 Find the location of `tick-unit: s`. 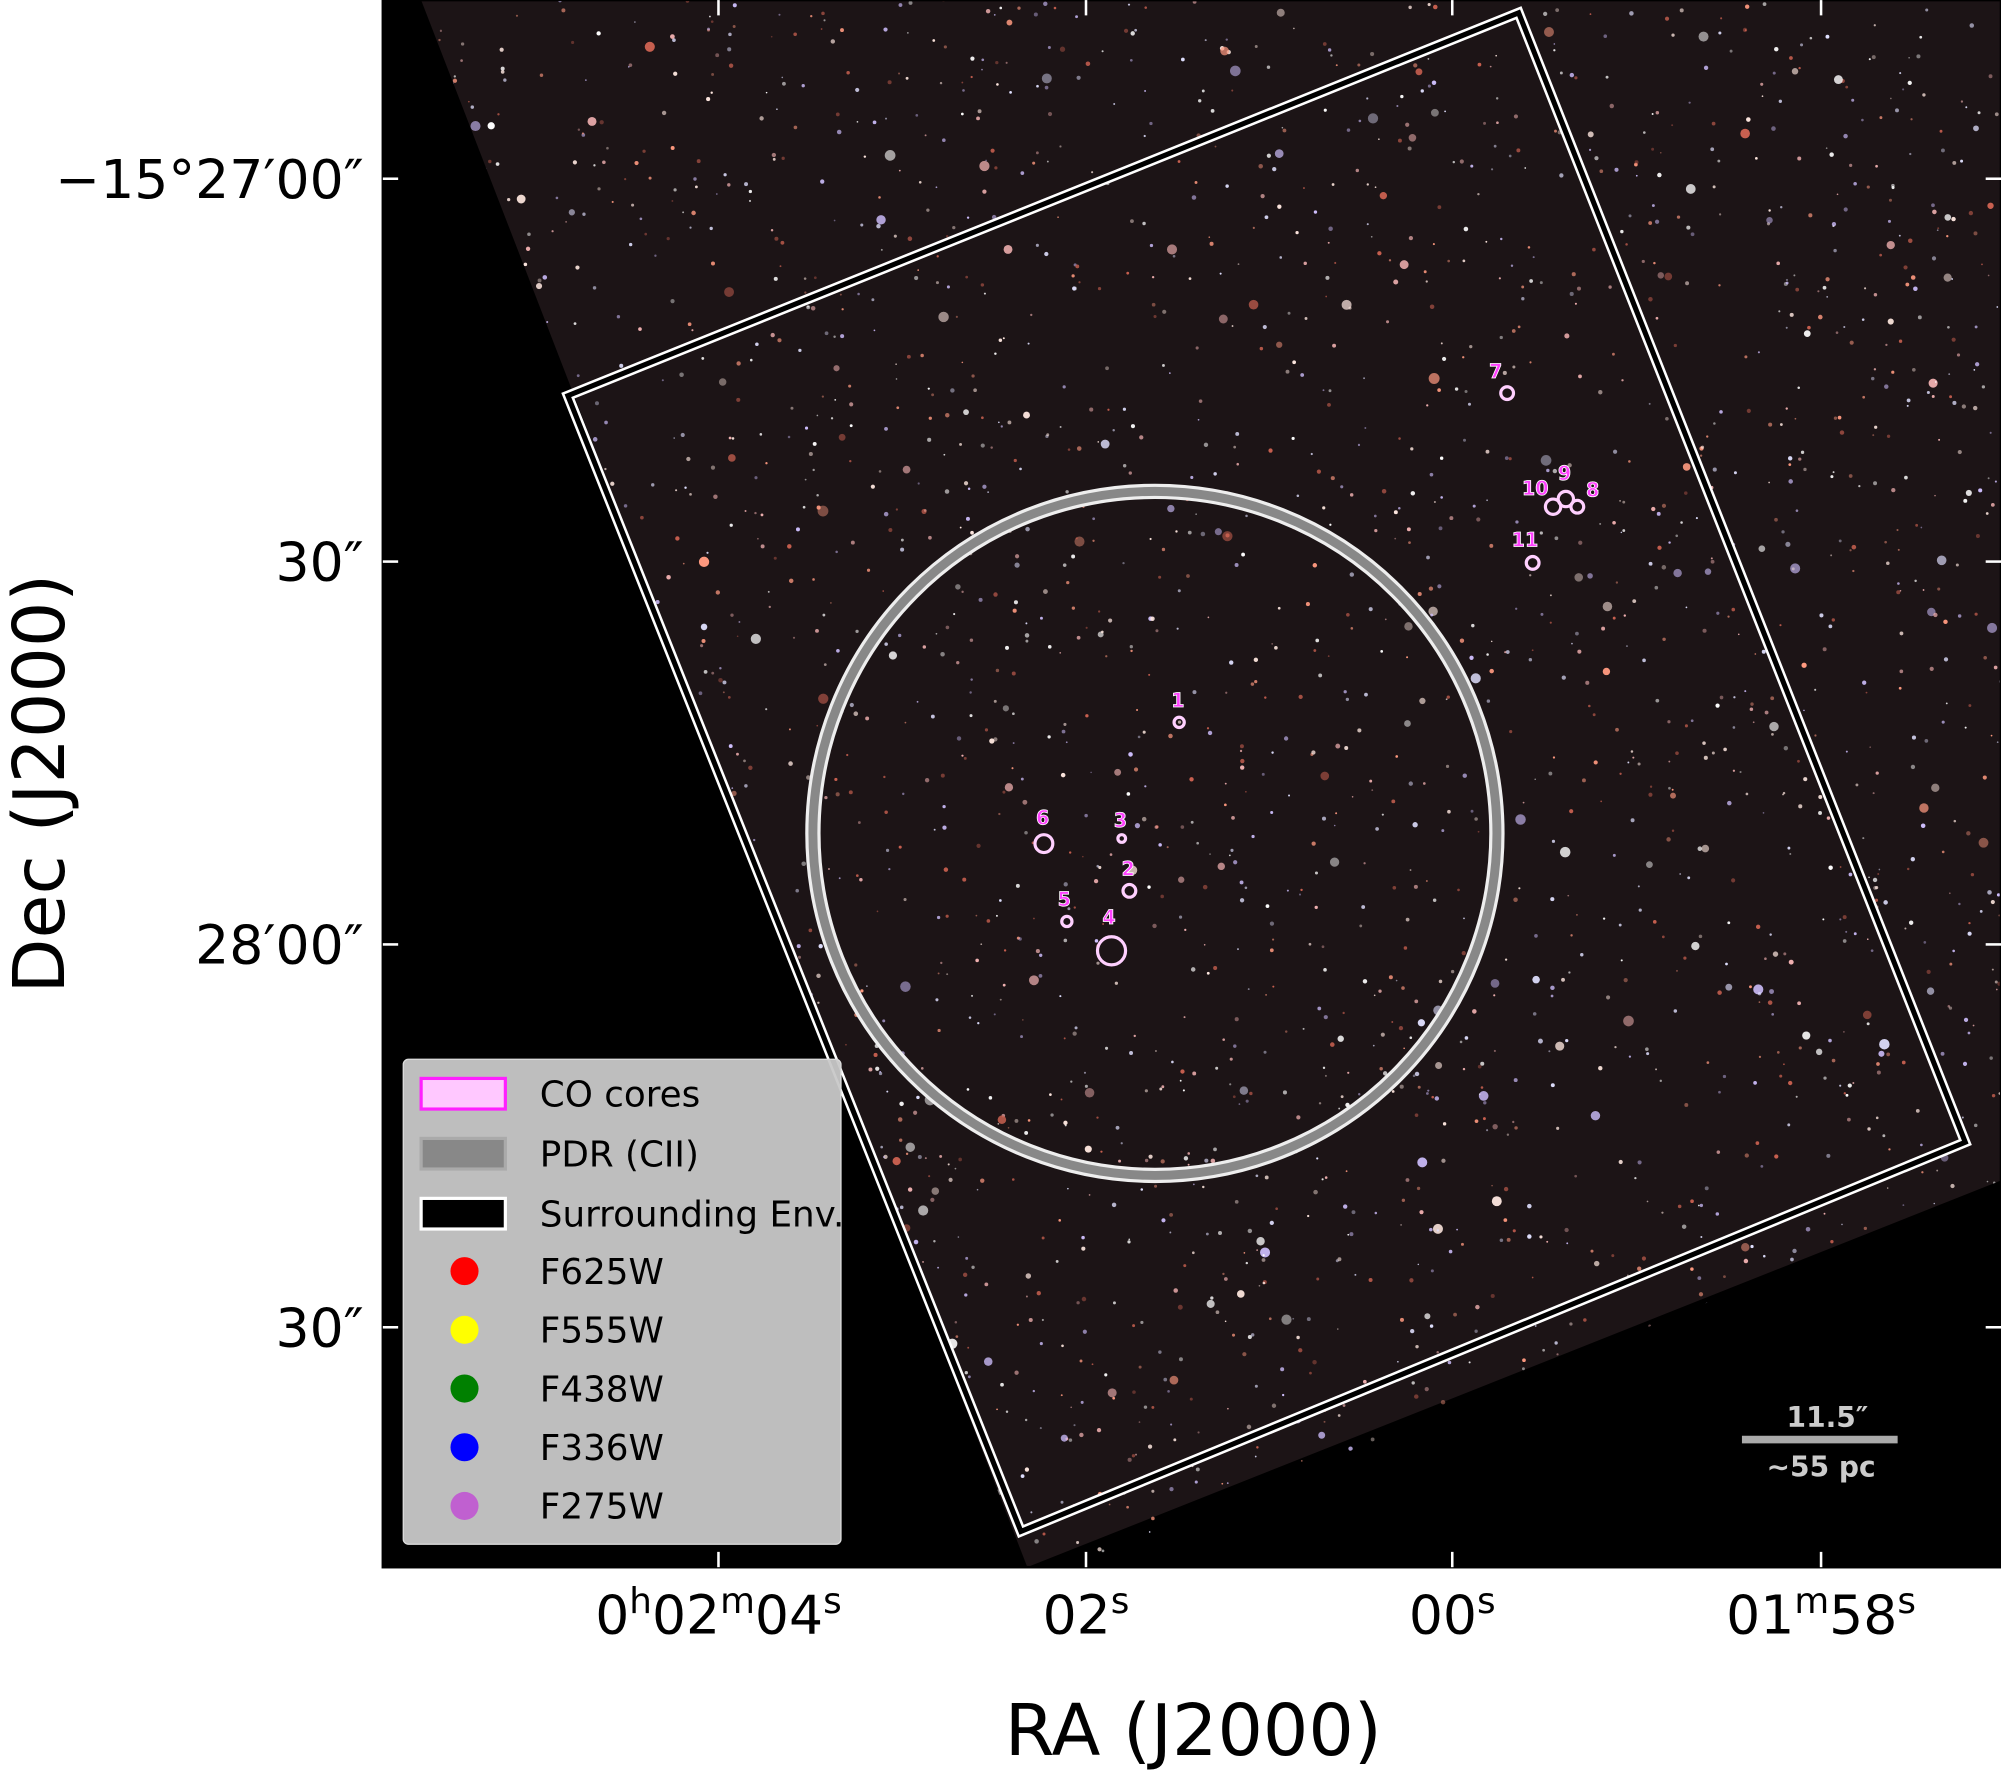

tick-unit: s is located at coordinates (1486, 1601).